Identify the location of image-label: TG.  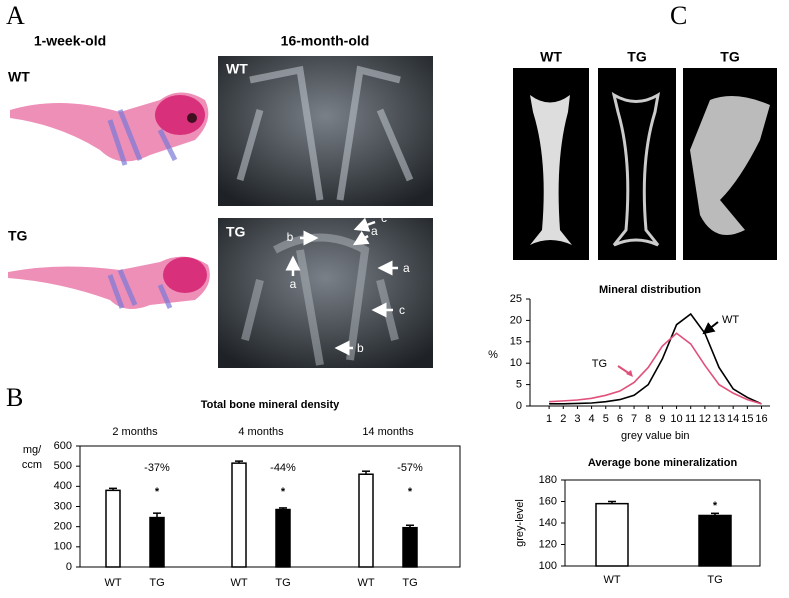
(236, 232).